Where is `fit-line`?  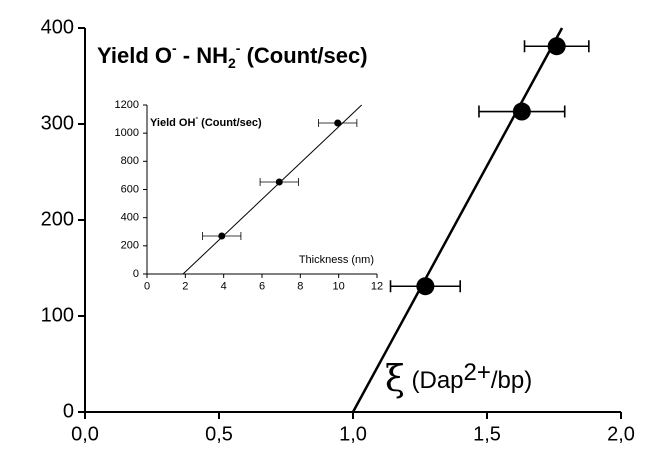
fit-line is located at coordinates (272, 189).